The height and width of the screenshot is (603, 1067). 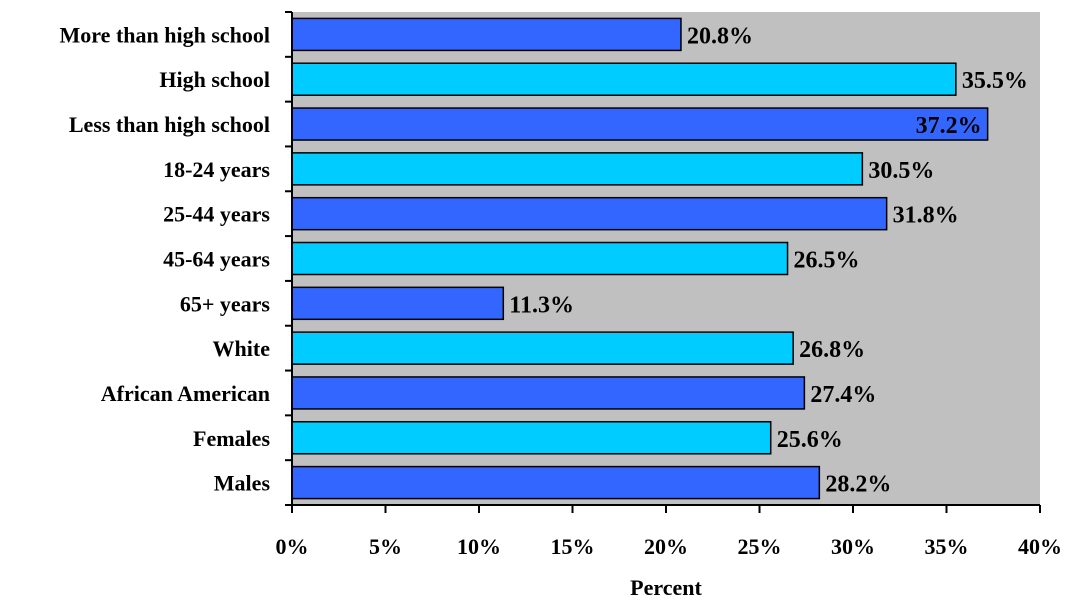 What do you see at coordinates (216, 214) in the screenshot?
I see `category-label: 25-44 years` at bounding box center [216, 214].